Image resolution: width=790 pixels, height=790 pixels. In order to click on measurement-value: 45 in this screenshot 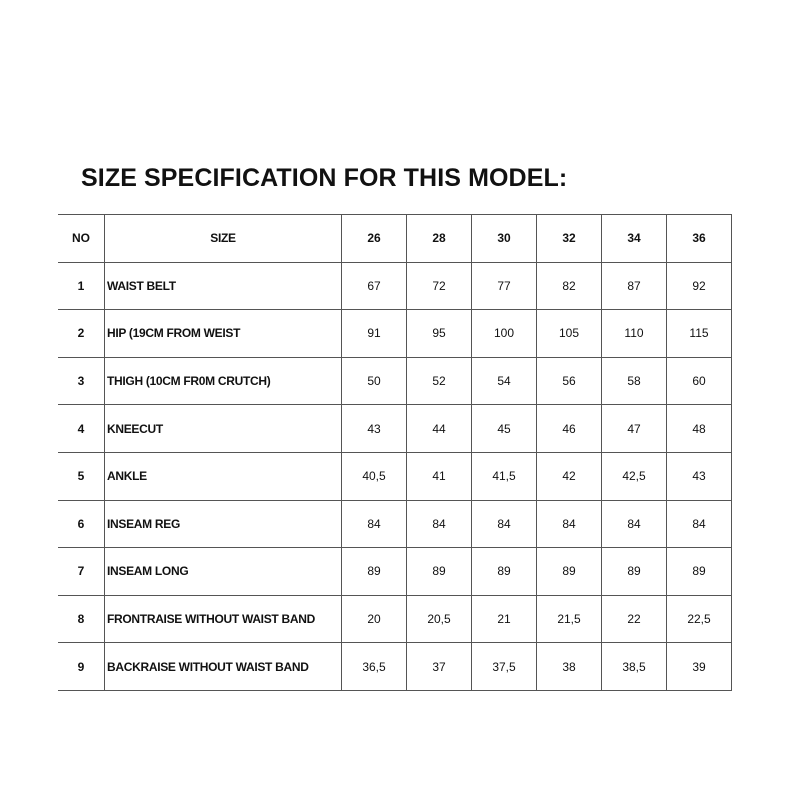, I will do `click(504, 428)`.